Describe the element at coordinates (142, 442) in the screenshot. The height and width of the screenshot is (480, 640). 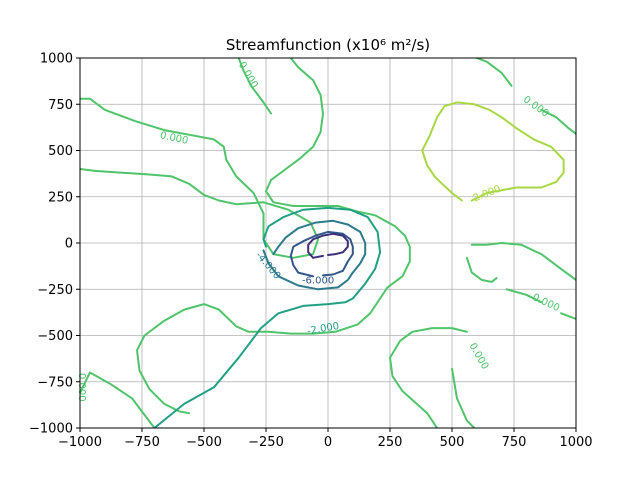
I see `x-tick-label: −750` at that location.